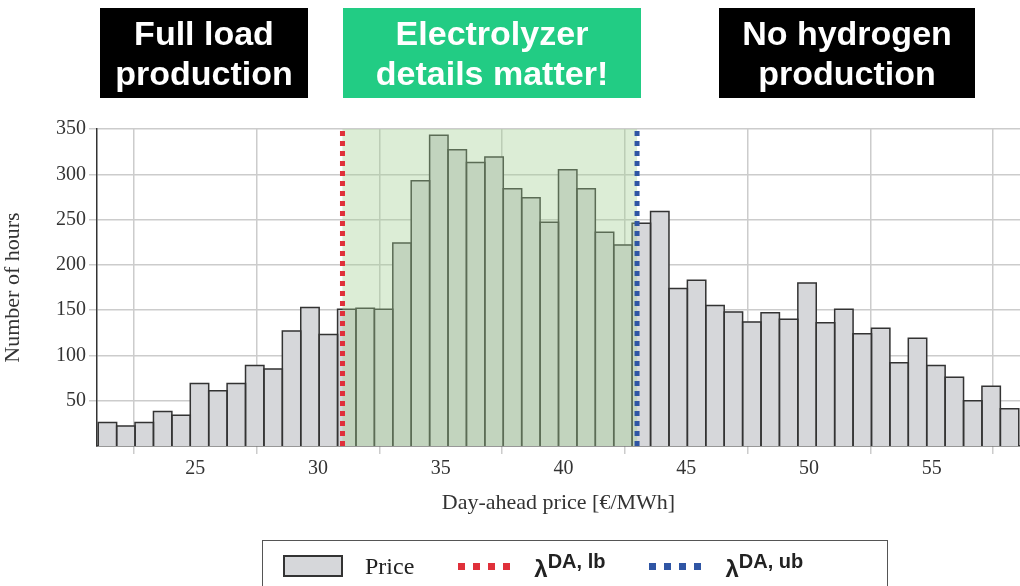 The height and width of the screenshot is (586, 1020). I want to click on y-tick-label: 250, so click(71, 217).